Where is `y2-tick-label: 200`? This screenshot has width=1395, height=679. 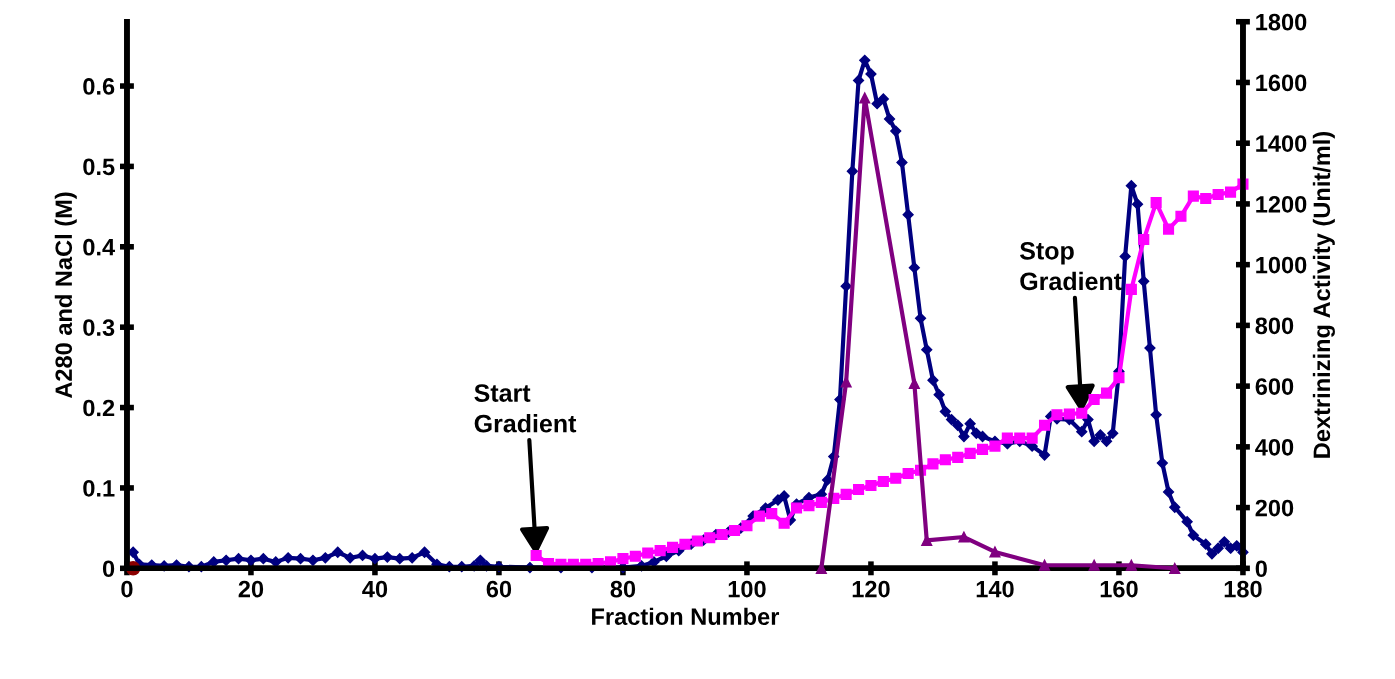 y2-tick-label: 200 is located at coordinates (1274, 508).